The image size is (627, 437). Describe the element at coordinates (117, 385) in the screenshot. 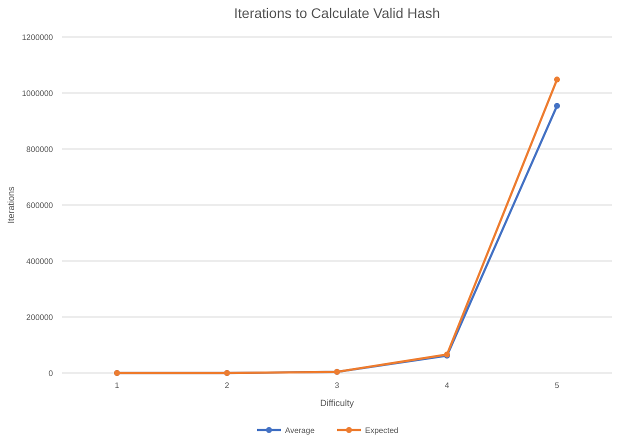

I see `x-tick-label: 1` at that location.